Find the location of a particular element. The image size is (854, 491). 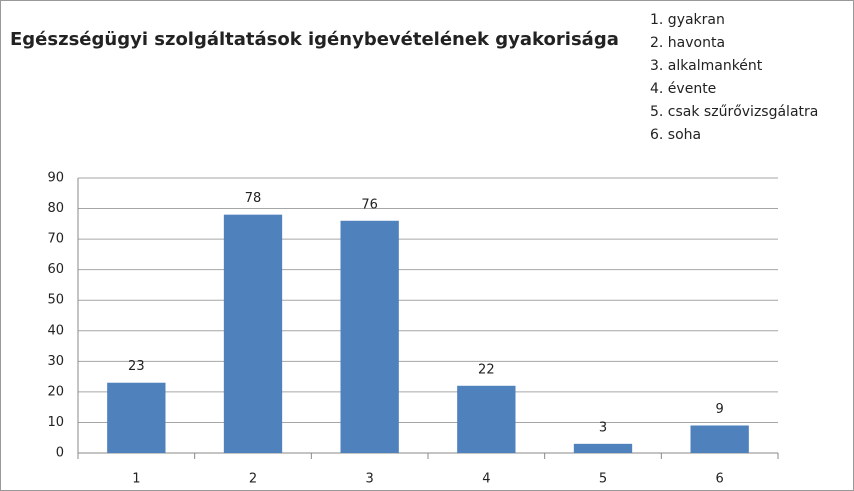

y-tick-label: 60 is located at coordinates (55, 269).